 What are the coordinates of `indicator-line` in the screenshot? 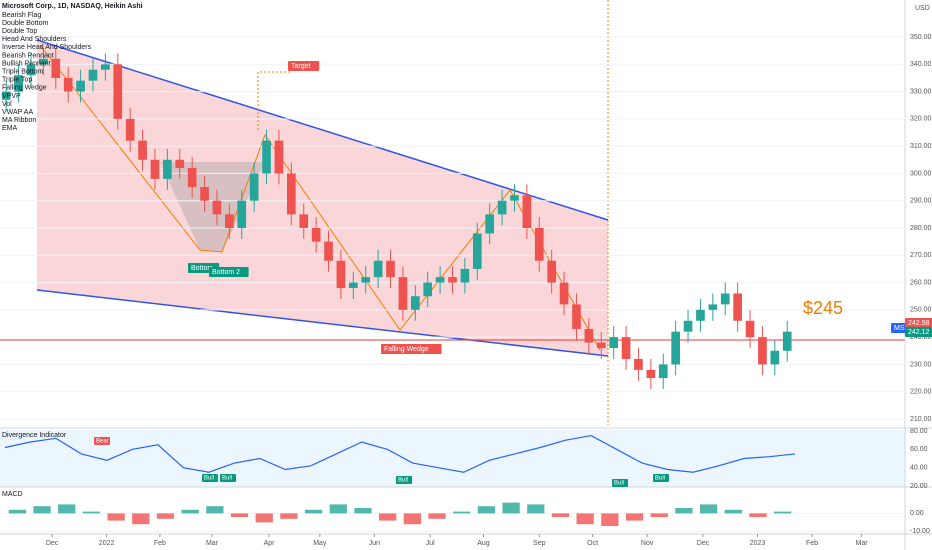 It's located at (400, 453).